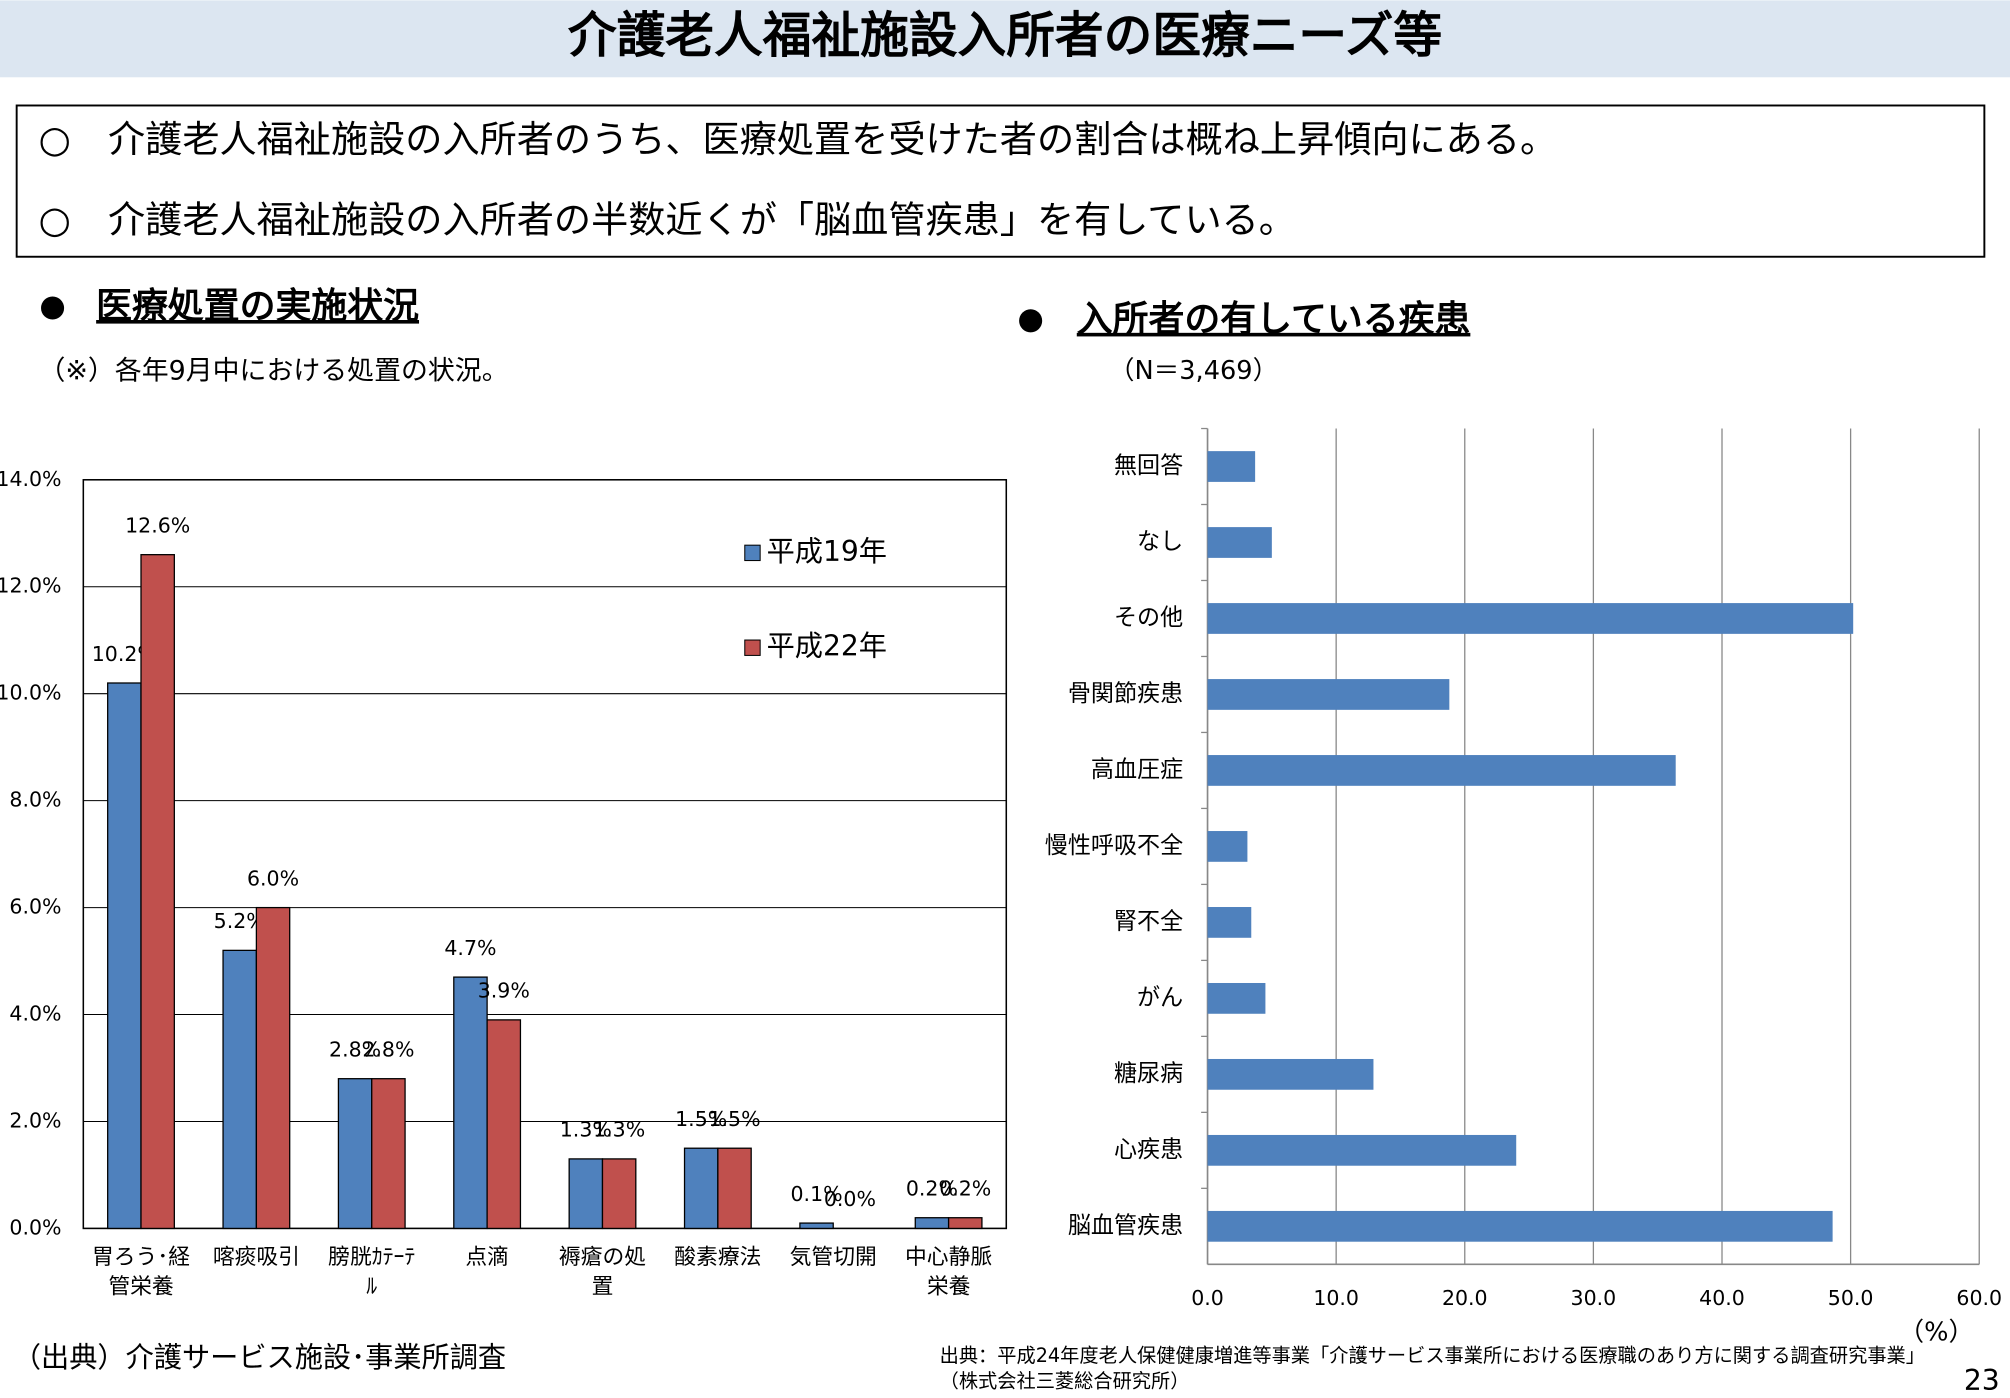 The image size is (2010, 1398). Describe the element at coordinates (35, 1227) in the screenshot. I see `y-tick-label: 0.0%` at that location.